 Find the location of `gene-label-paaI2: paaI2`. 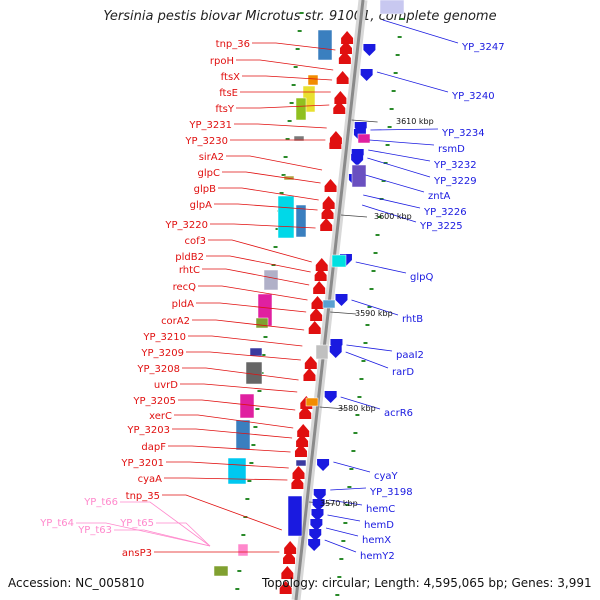

gene-label-paaI2: paaI2 is located at coordinates (410, 355).